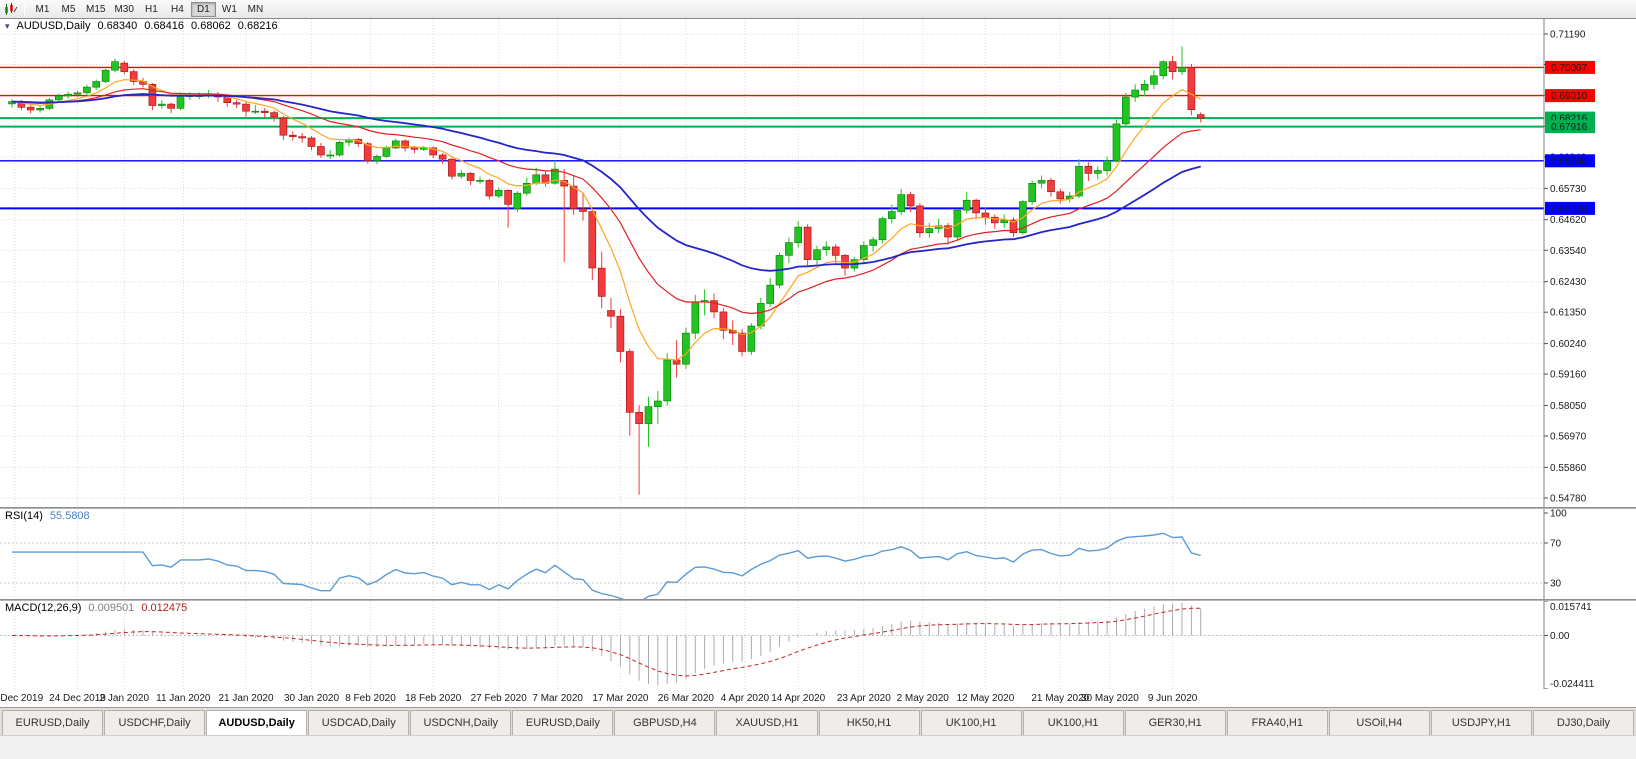  Describe the element at coordinates (1568, 282) in the screenshot. I see `svg-text: 0.62430` at that location.